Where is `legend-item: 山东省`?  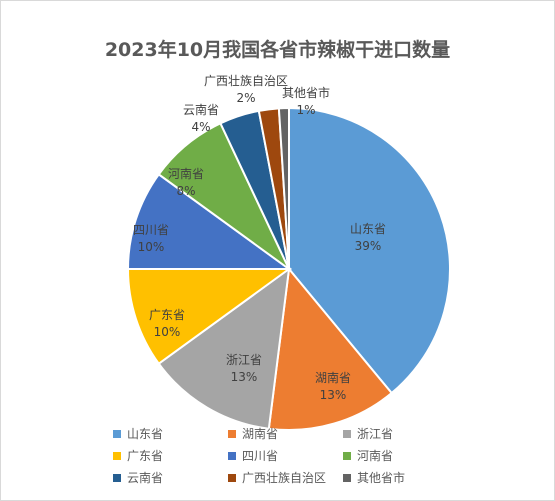 legend-item: 山东省 is located at coordinates (138, 433).